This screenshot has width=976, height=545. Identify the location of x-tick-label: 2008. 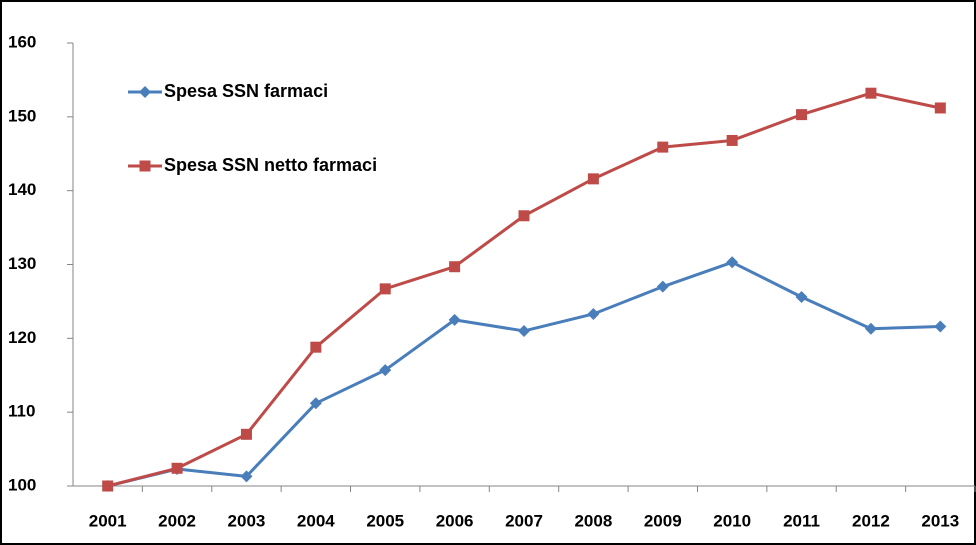
(593, 520).